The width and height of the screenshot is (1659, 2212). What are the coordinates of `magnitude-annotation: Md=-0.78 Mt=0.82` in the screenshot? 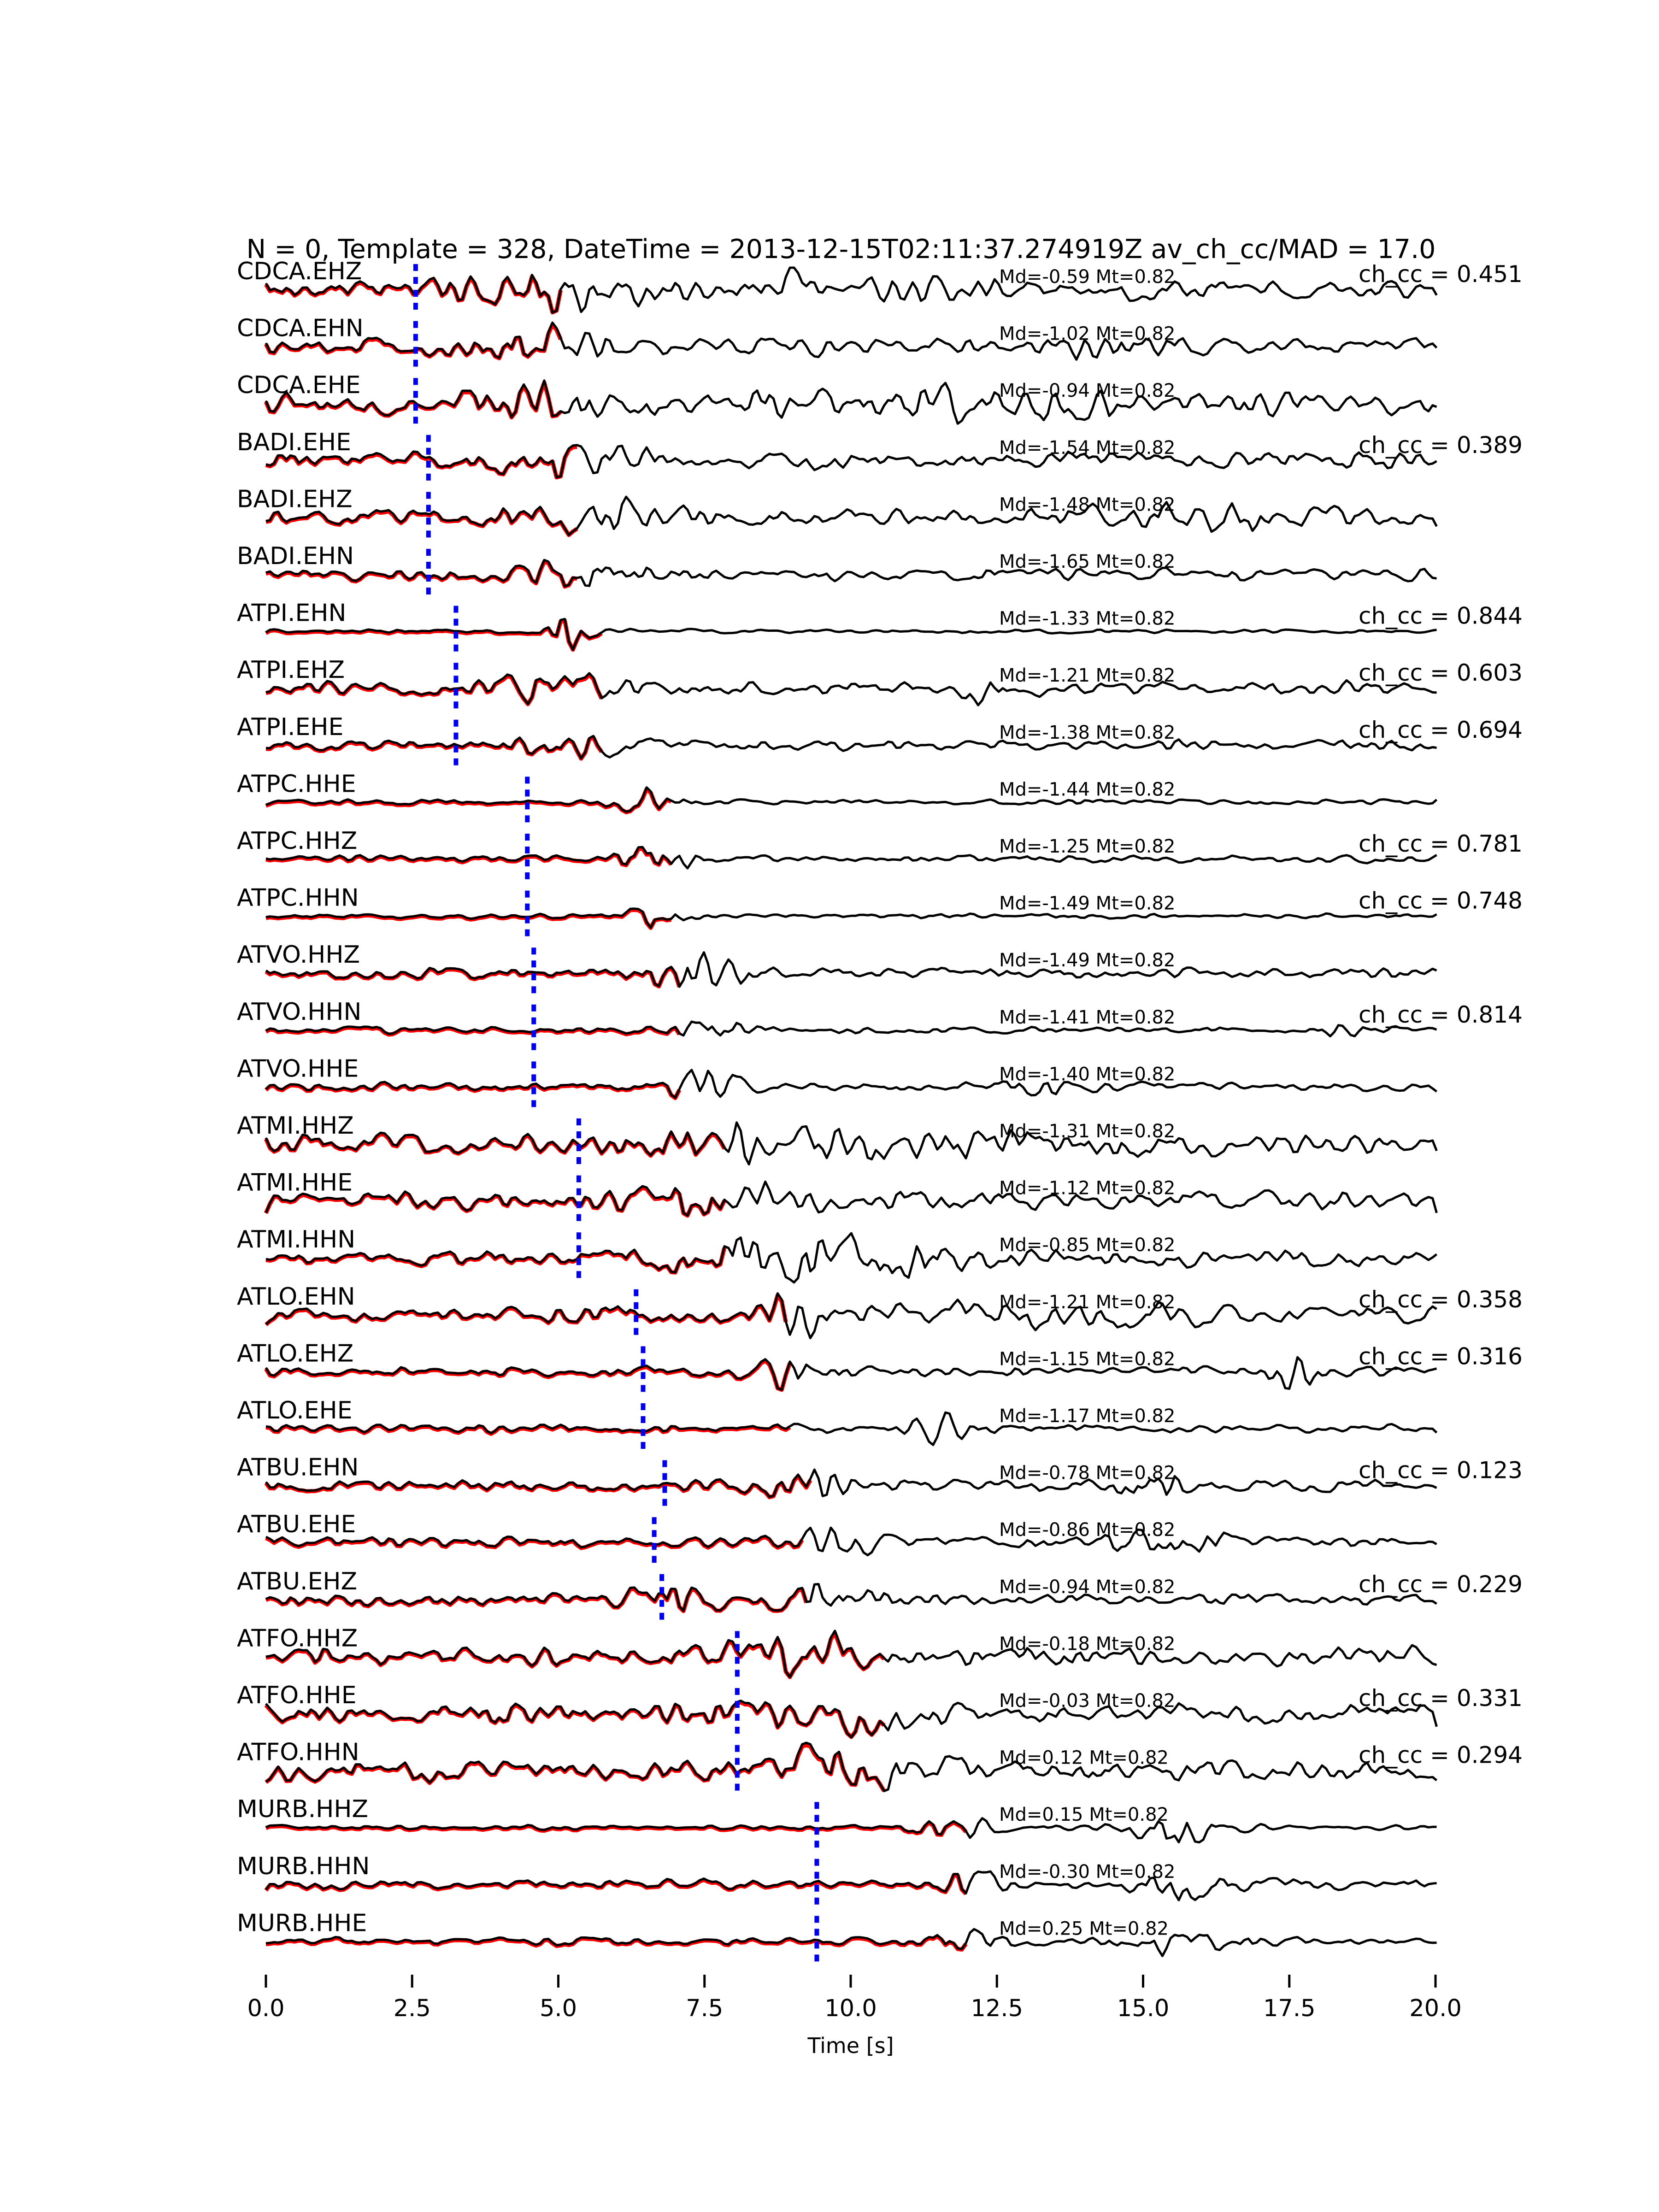 It's located at (1087, 1473).